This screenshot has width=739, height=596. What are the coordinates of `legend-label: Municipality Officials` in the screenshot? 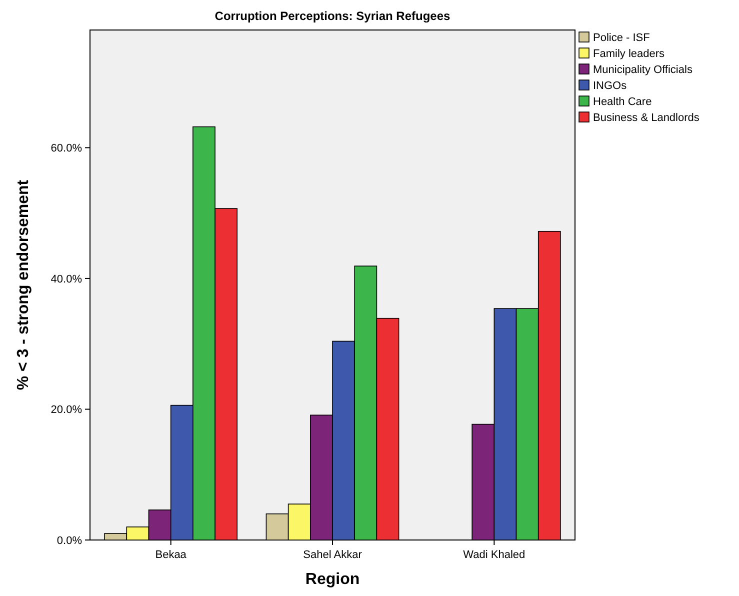 It's located at (643, 70).